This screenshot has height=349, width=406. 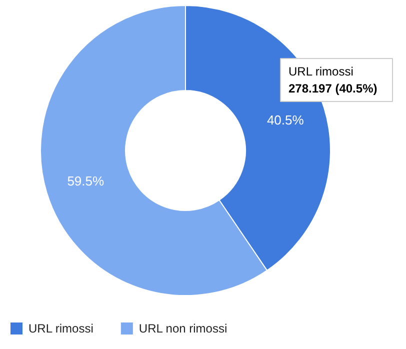 I want to click on data-label: 59.5%, so click(x=85, y=181).